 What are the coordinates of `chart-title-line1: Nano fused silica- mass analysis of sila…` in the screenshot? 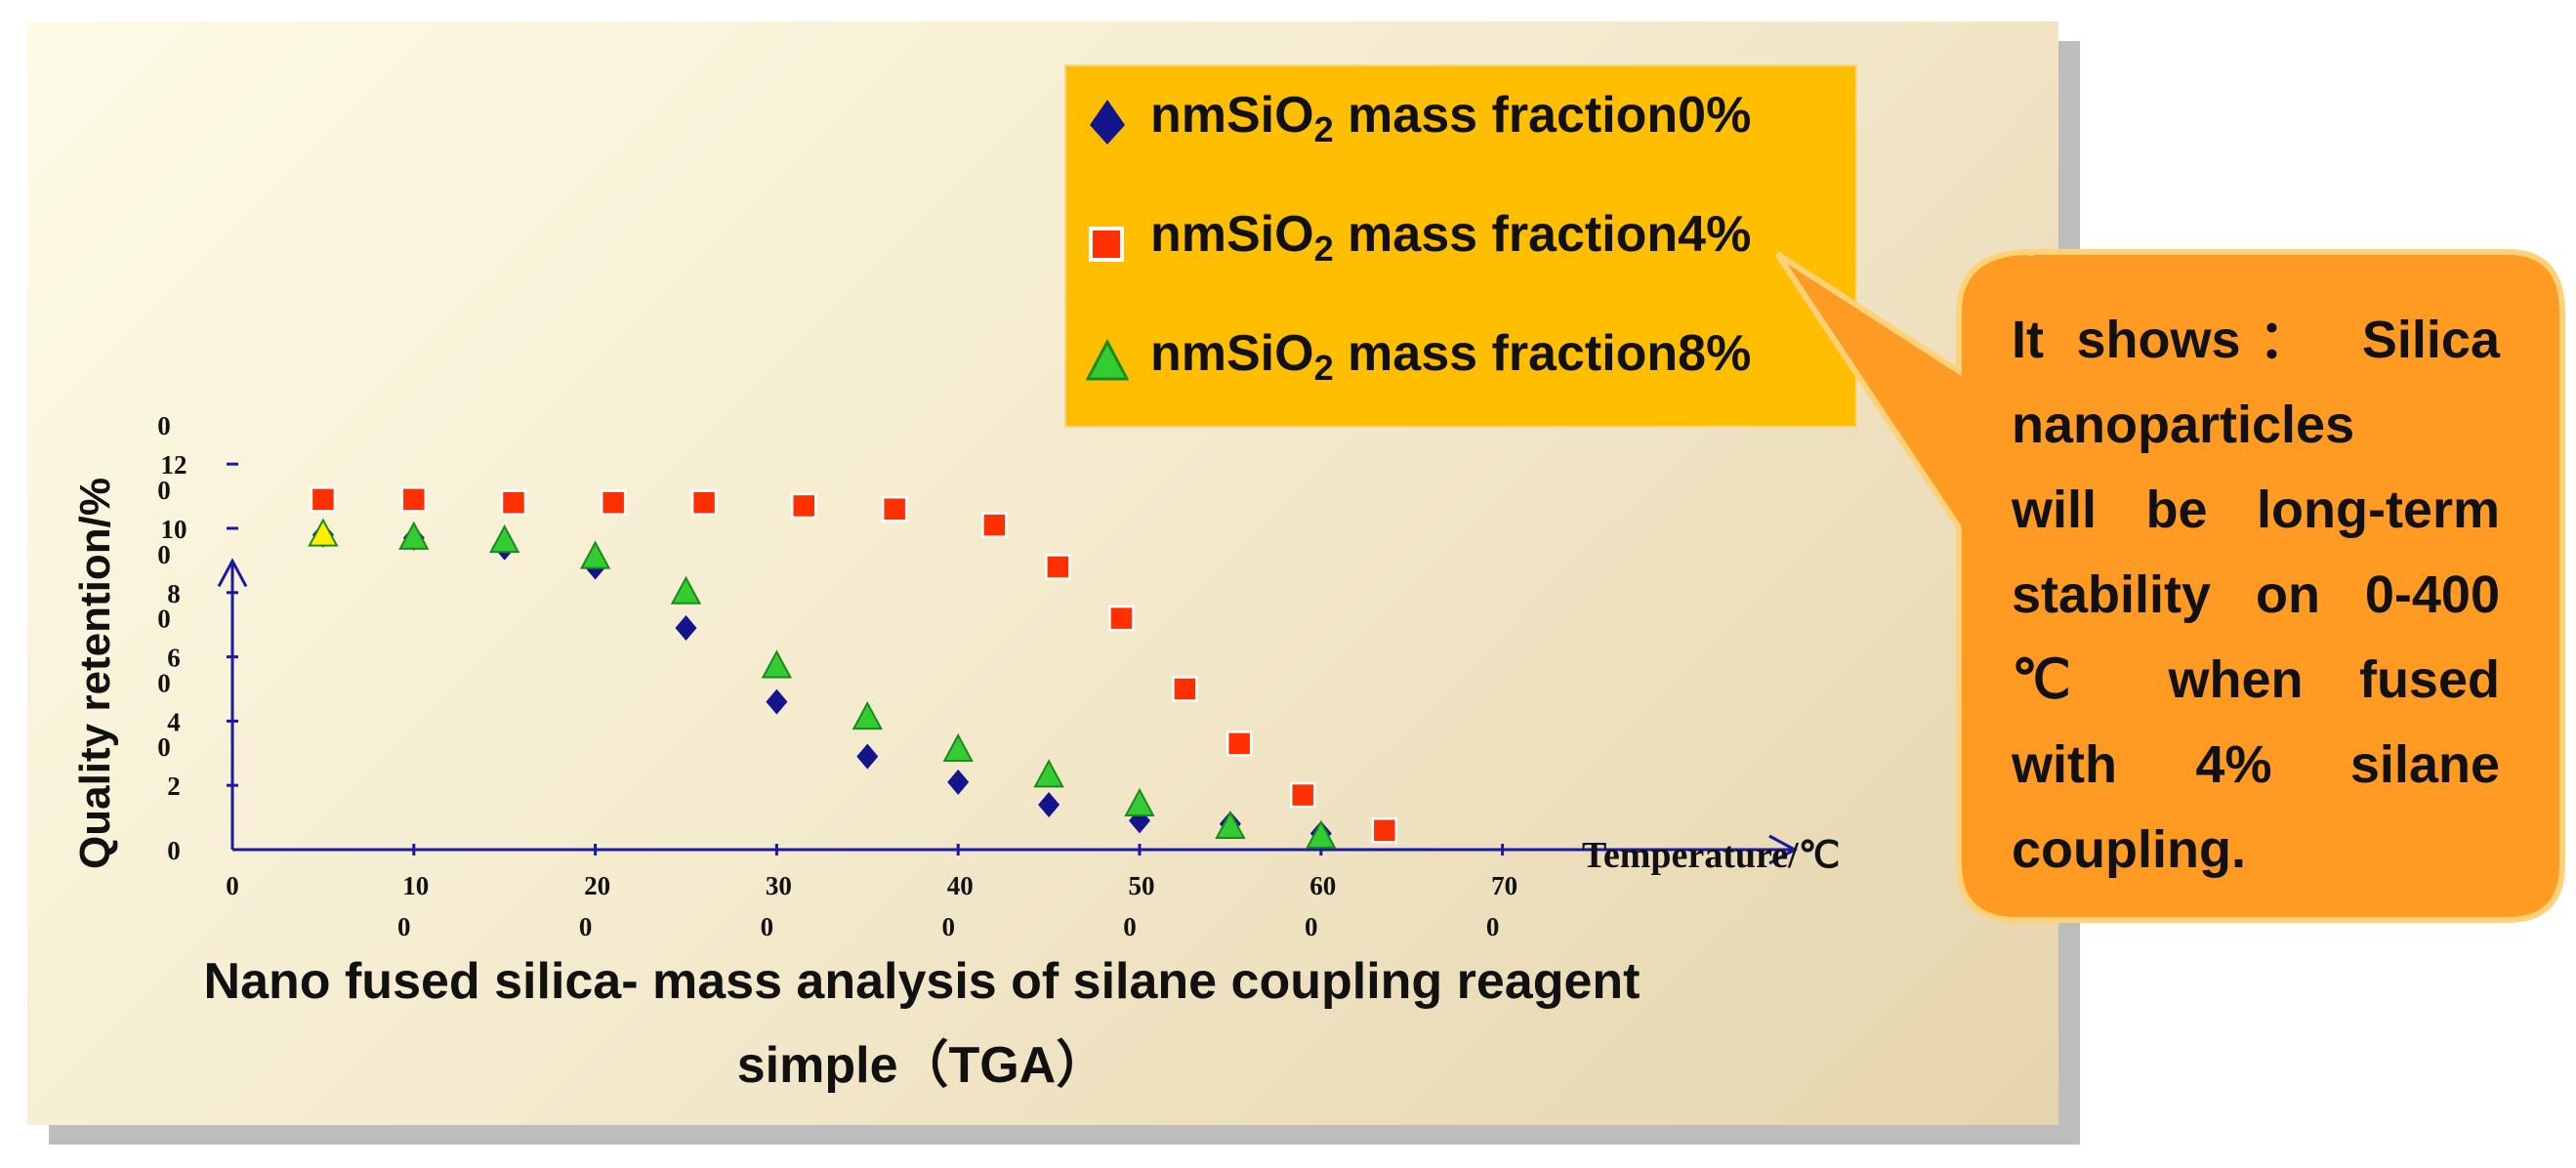 It's located at (922, 981).